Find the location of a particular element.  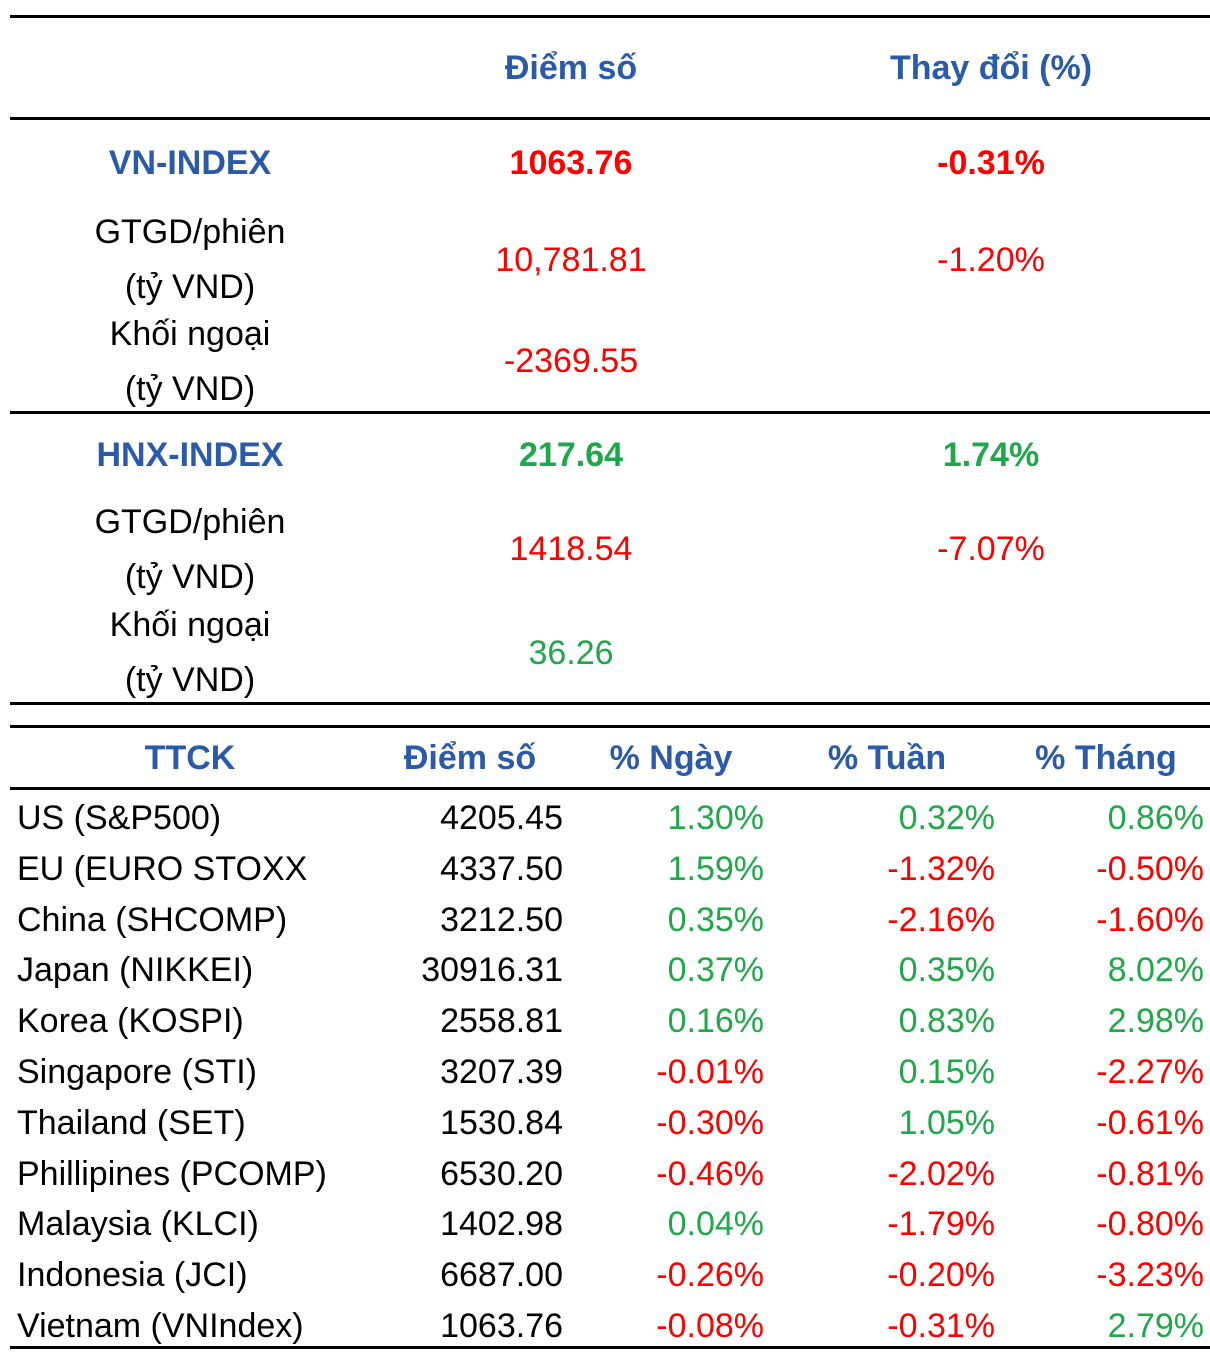

hnx-index-score: 217.64 is located at coordinates (571, 455).